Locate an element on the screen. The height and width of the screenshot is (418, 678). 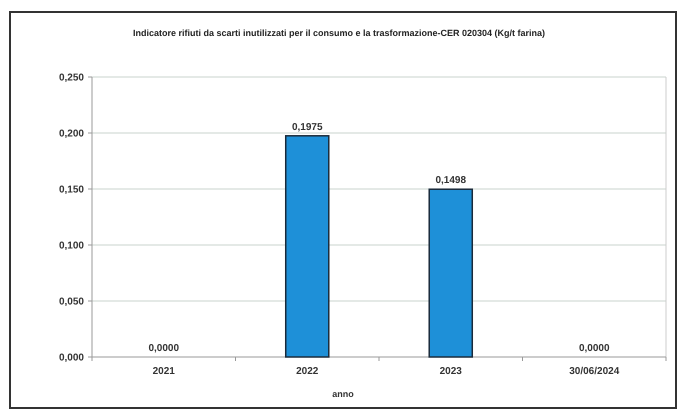
x-tick-label: 2023 is located at coordinates (451, 371).